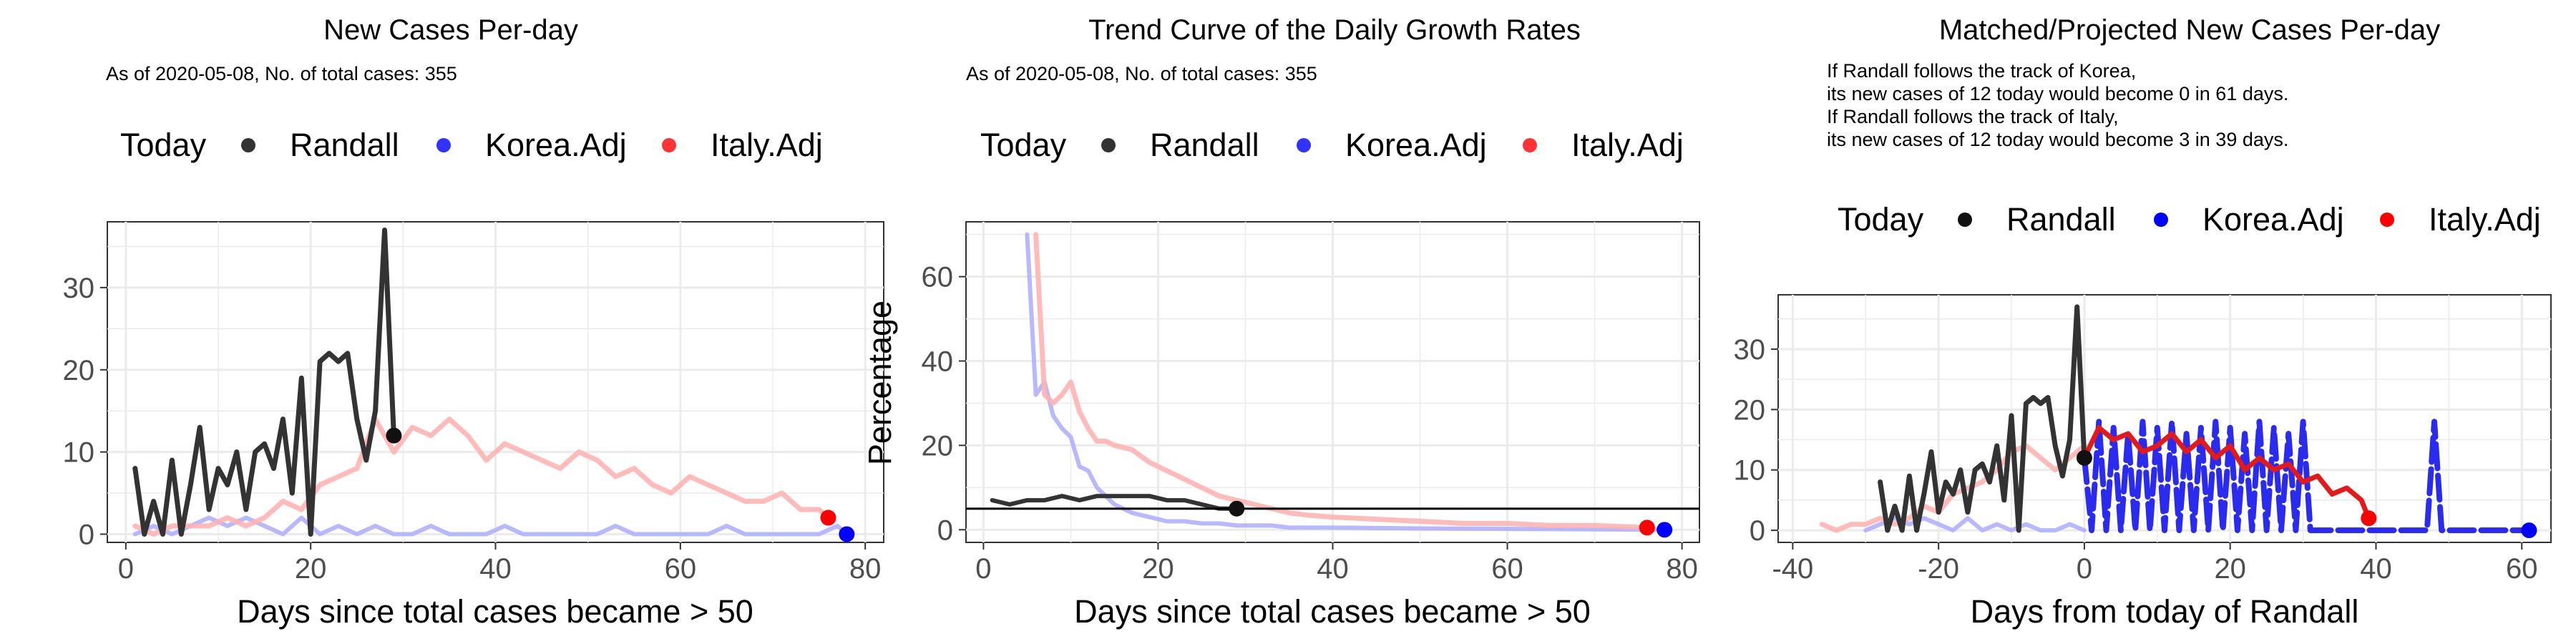 This screenshot has height=644, width=2576. I want to click on chart2-lines, so click(1328, 382).